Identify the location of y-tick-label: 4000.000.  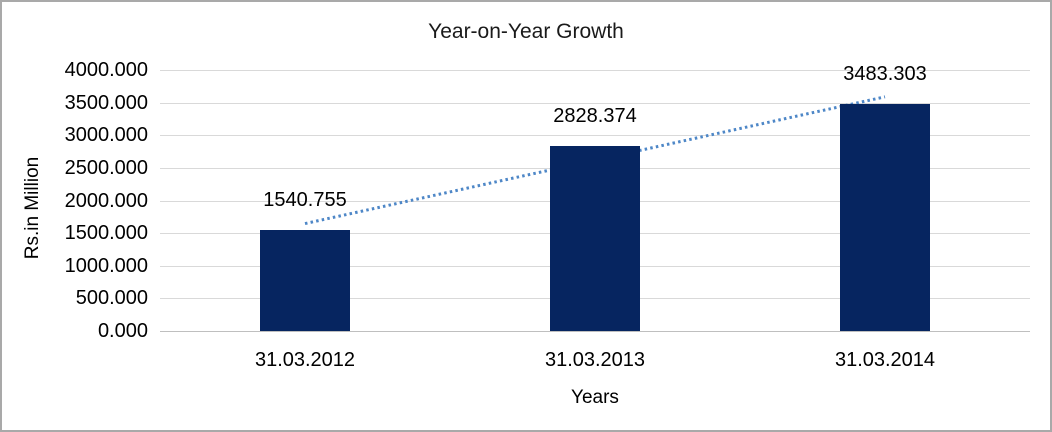
(106, 70).